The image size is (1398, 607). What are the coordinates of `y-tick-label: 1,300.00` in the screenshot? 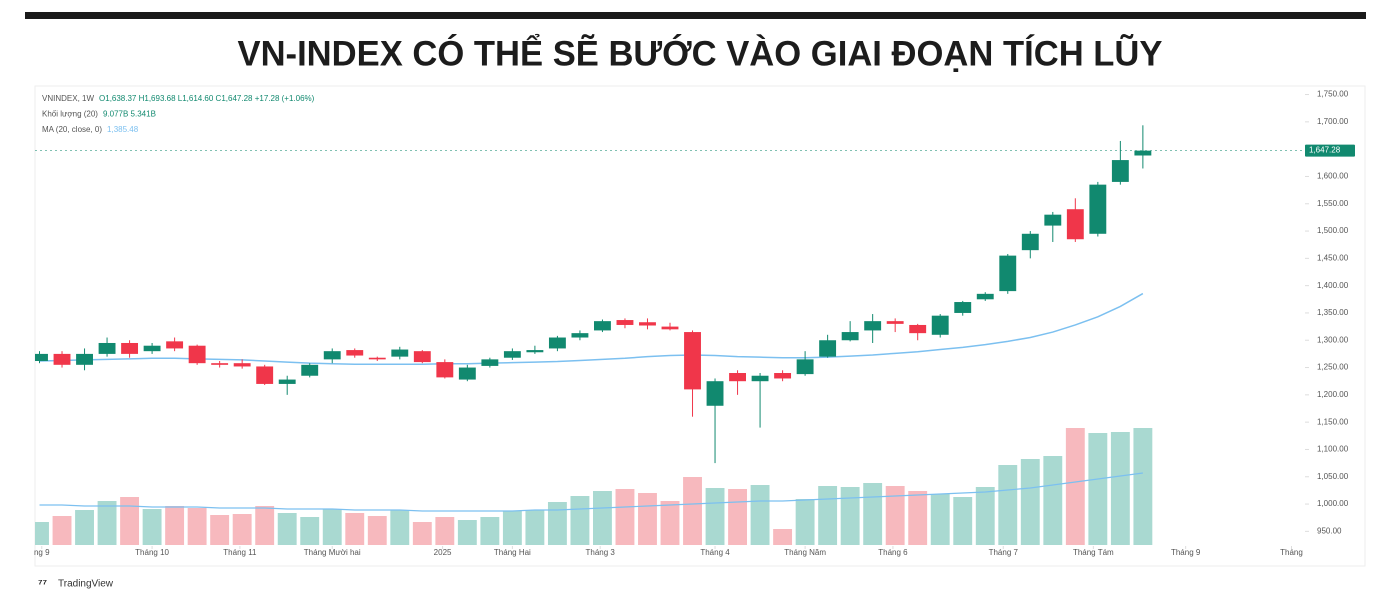 It's located at (1333, 339).